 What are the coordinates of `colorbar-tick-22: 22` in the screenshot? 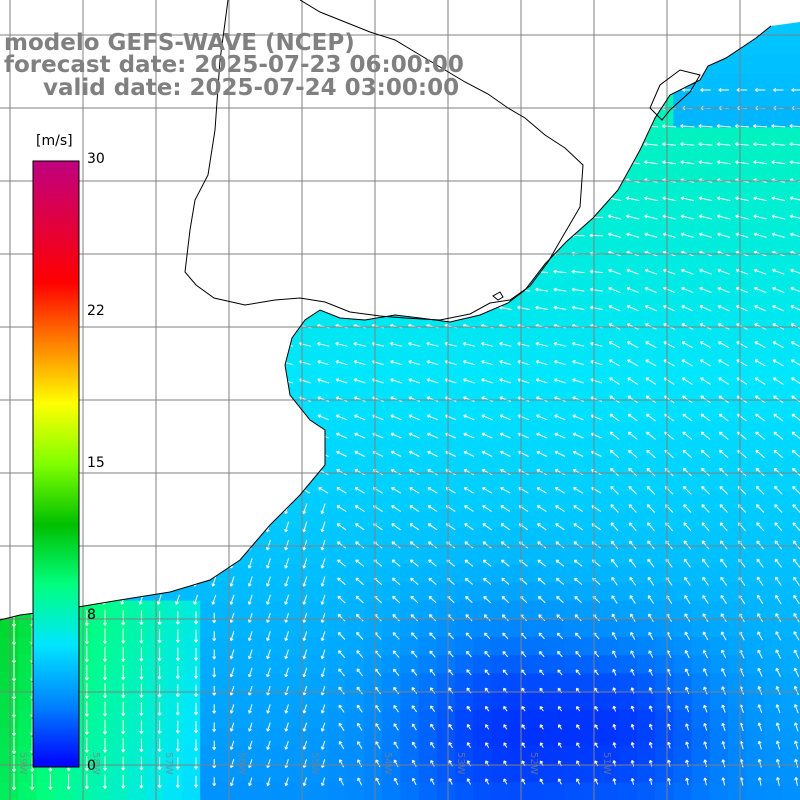 It's located at (96, 311).